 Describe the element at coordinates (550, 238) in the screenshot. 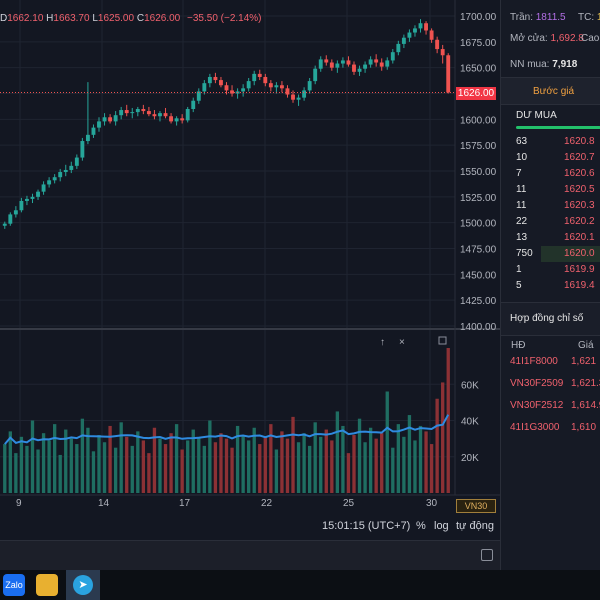

I see `orderbook-row: 13 1620.1` at that location.